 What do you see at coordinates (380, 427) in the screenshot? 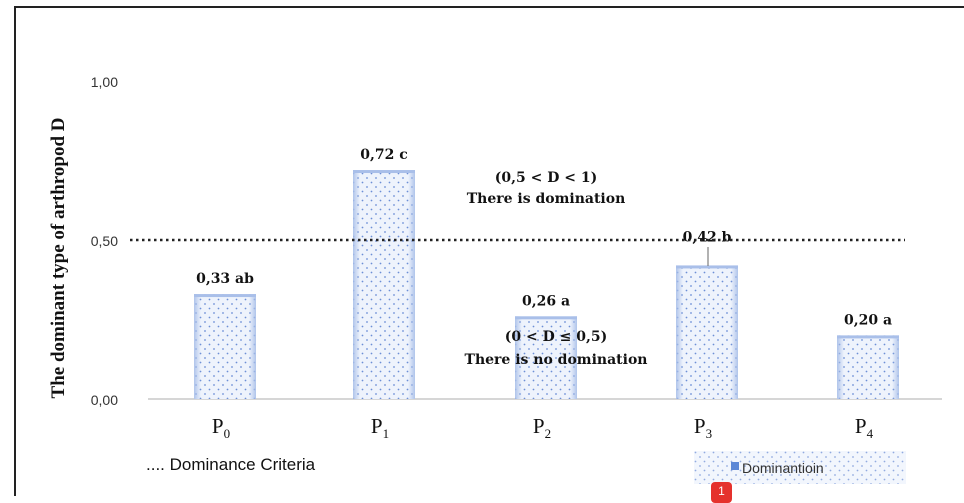
I see `x-tick-label-p1: P1` at bounding box center [380, 427].